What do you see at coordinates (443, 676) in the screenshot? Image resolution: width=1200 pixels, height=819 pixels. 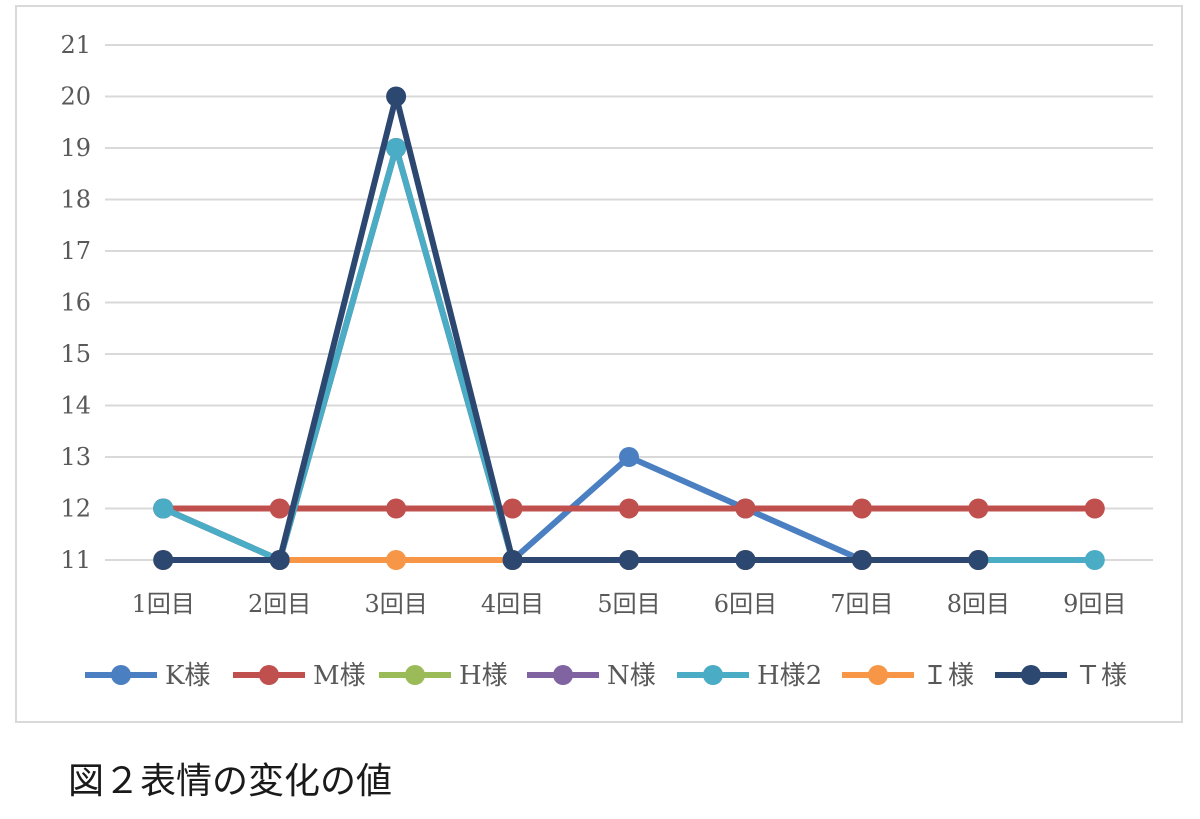 I see `legend-item: H様` at bounding box center [443, 676].